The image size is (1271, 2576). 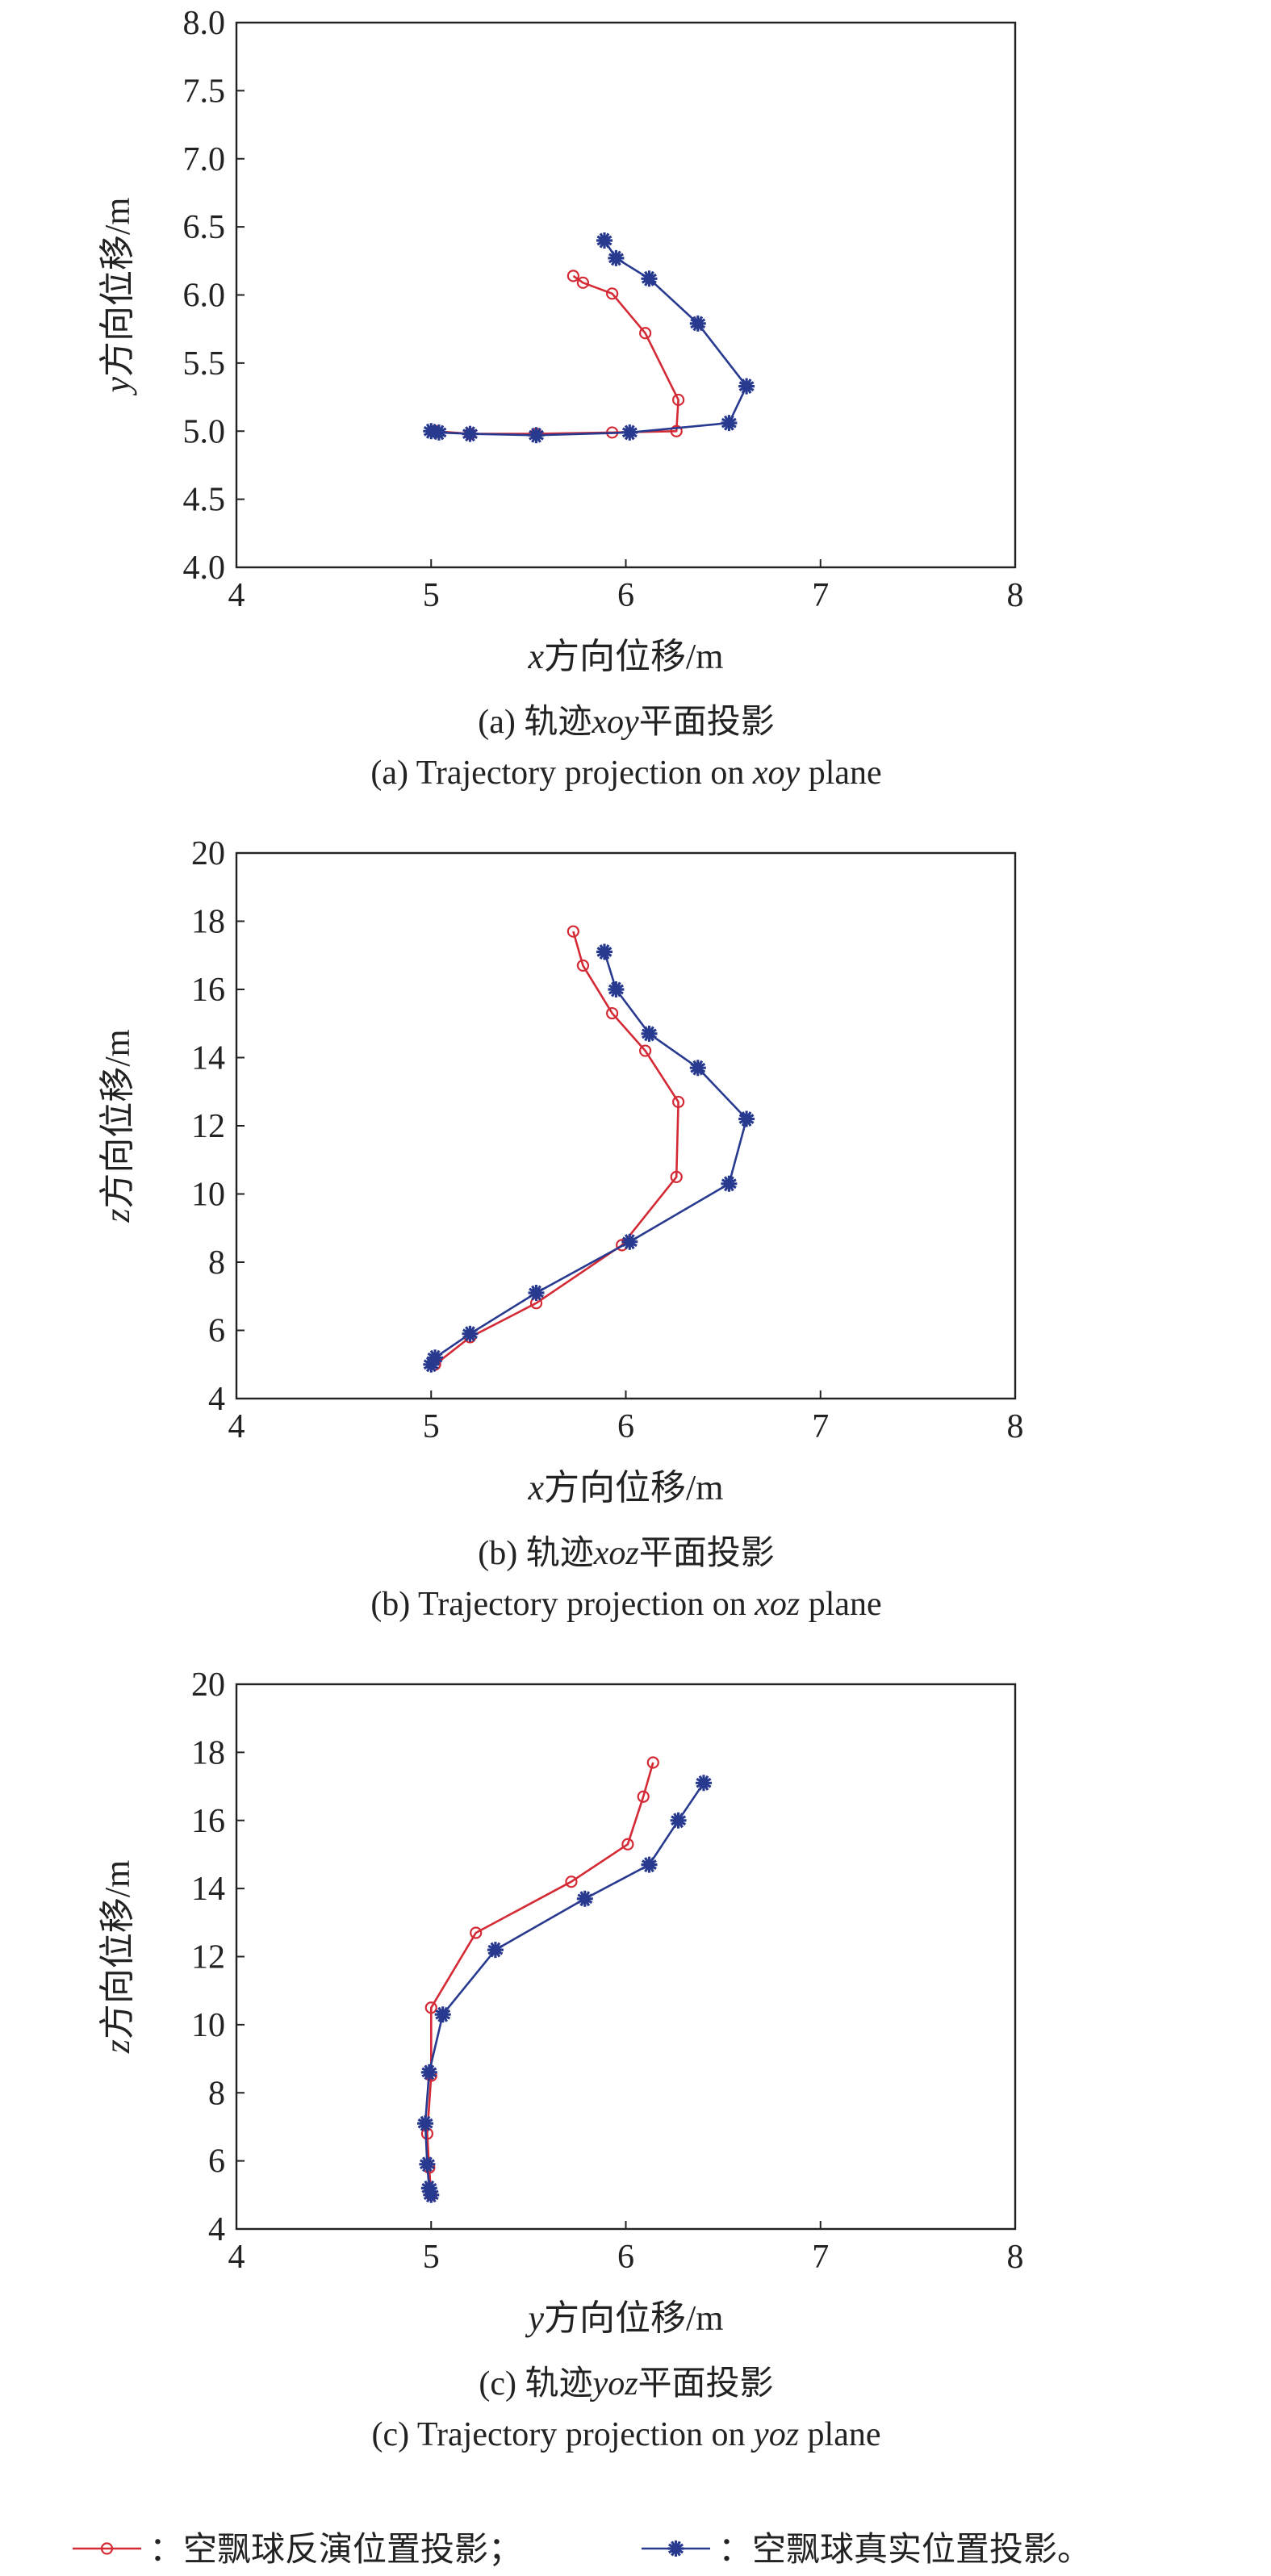 What do you see at coordinates (626, 2383) in the screenshot?
I see `caption-cn: (c) 轨迹yoz平面投影` at bounding box center [626, 2383].